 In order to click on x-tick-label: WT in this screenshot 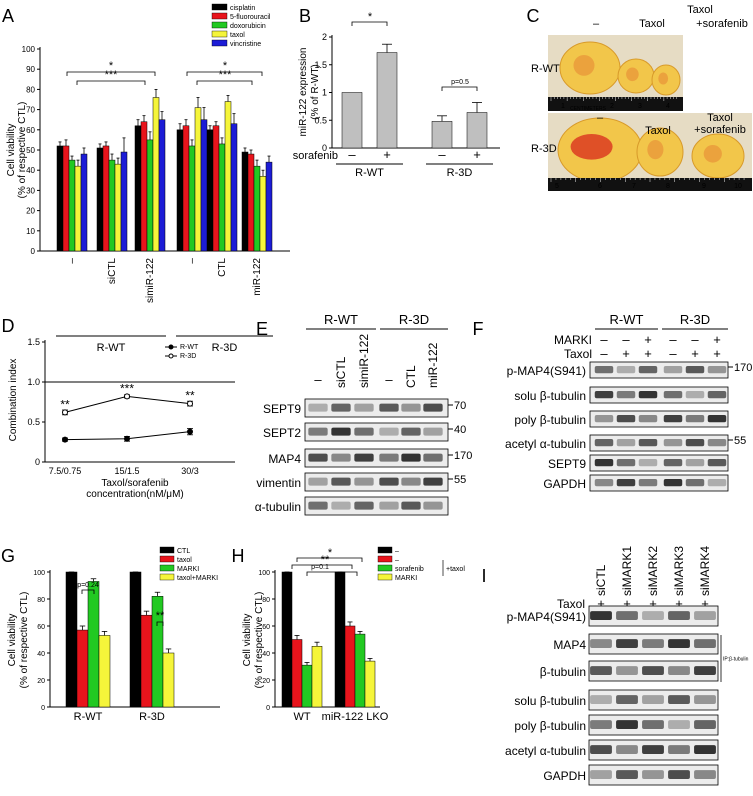, I will do `click(301, 717)`.